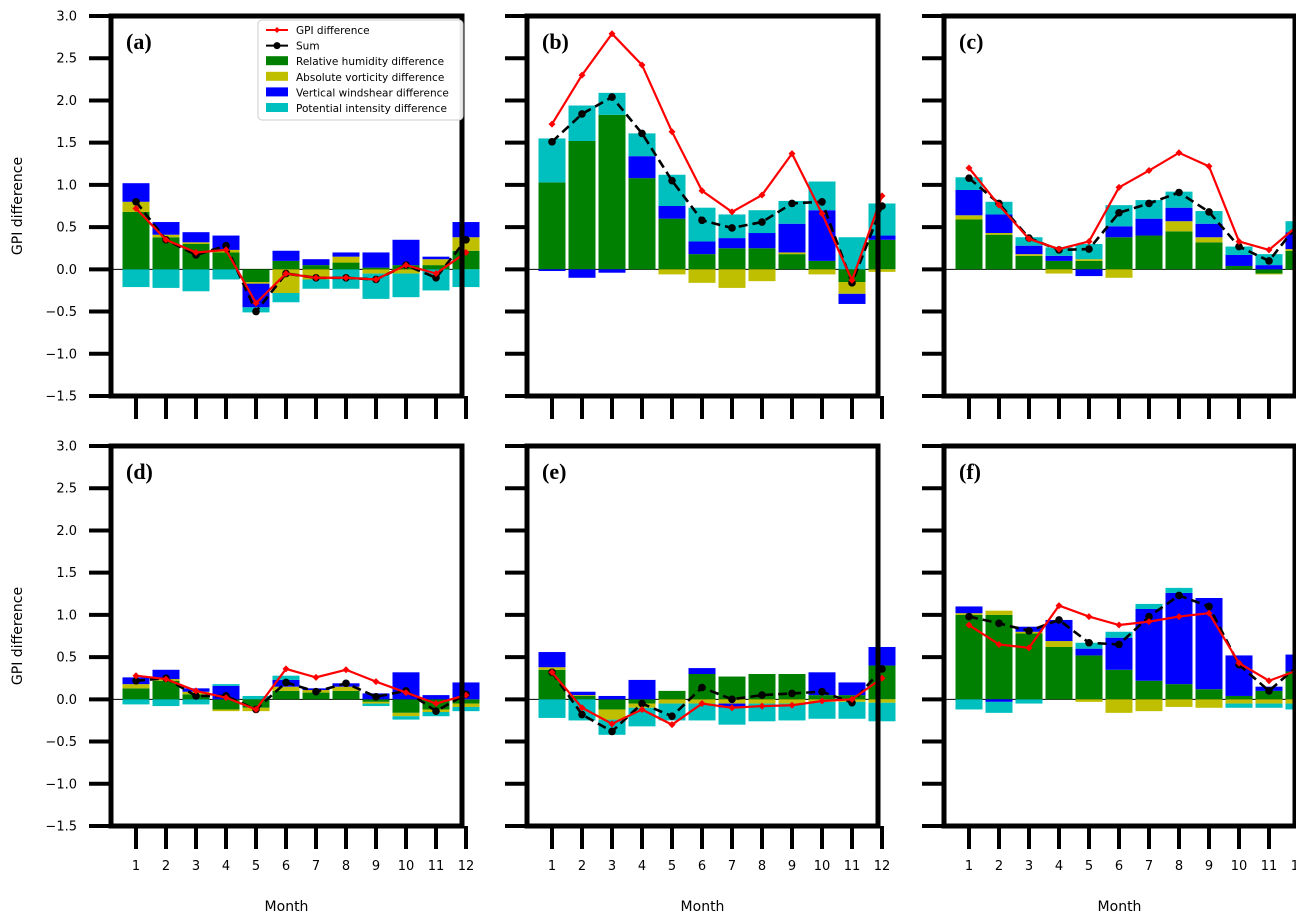 The height and width of the screenshot is (914, 1296). What do you see at coordinates (700, 216) in the screenshot?
I see `panel-b: (b)` at bounding box center [700, 216].